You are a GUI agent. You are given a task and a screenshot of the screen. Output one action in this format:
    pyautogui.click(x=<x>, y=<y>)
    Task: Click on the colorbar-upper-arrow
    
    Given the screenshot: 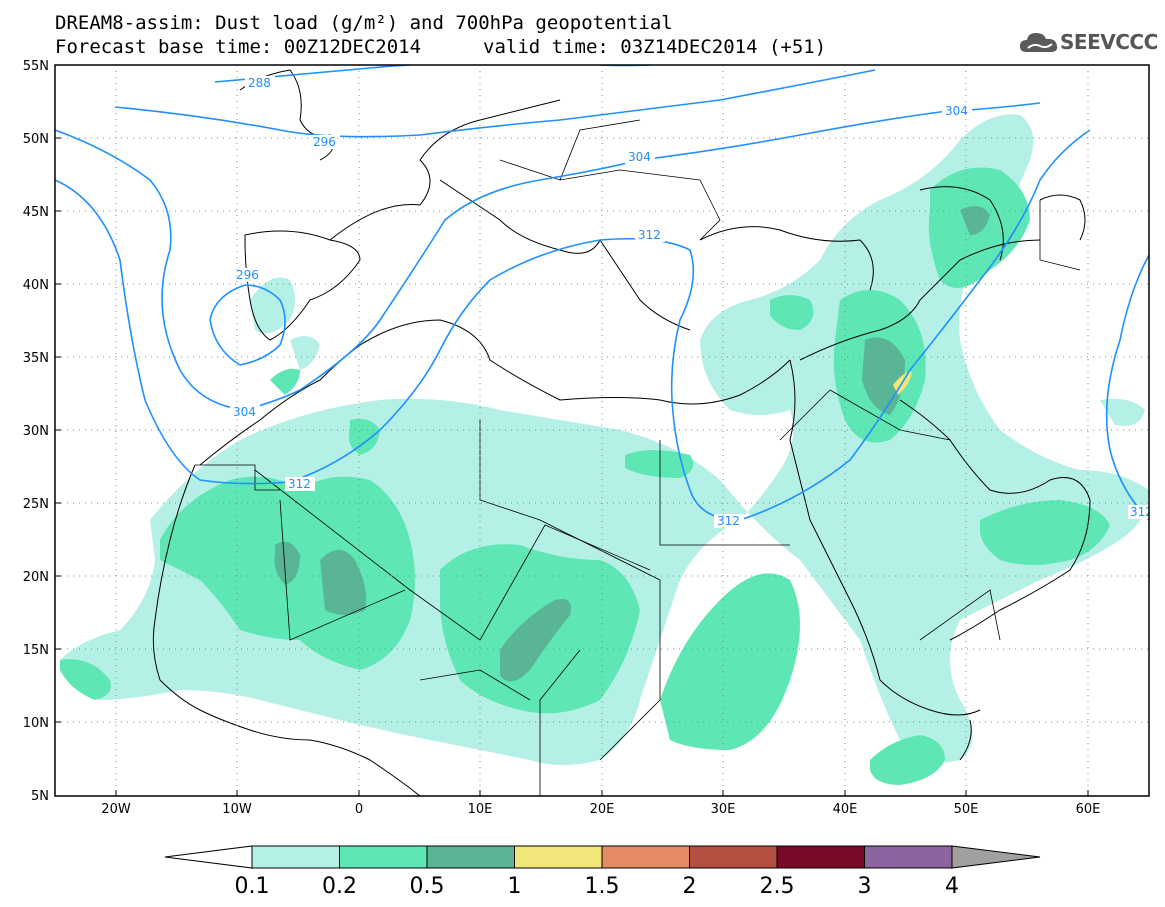 What is the action you would take?
    pyautogui.click(x=996, y=857)
    